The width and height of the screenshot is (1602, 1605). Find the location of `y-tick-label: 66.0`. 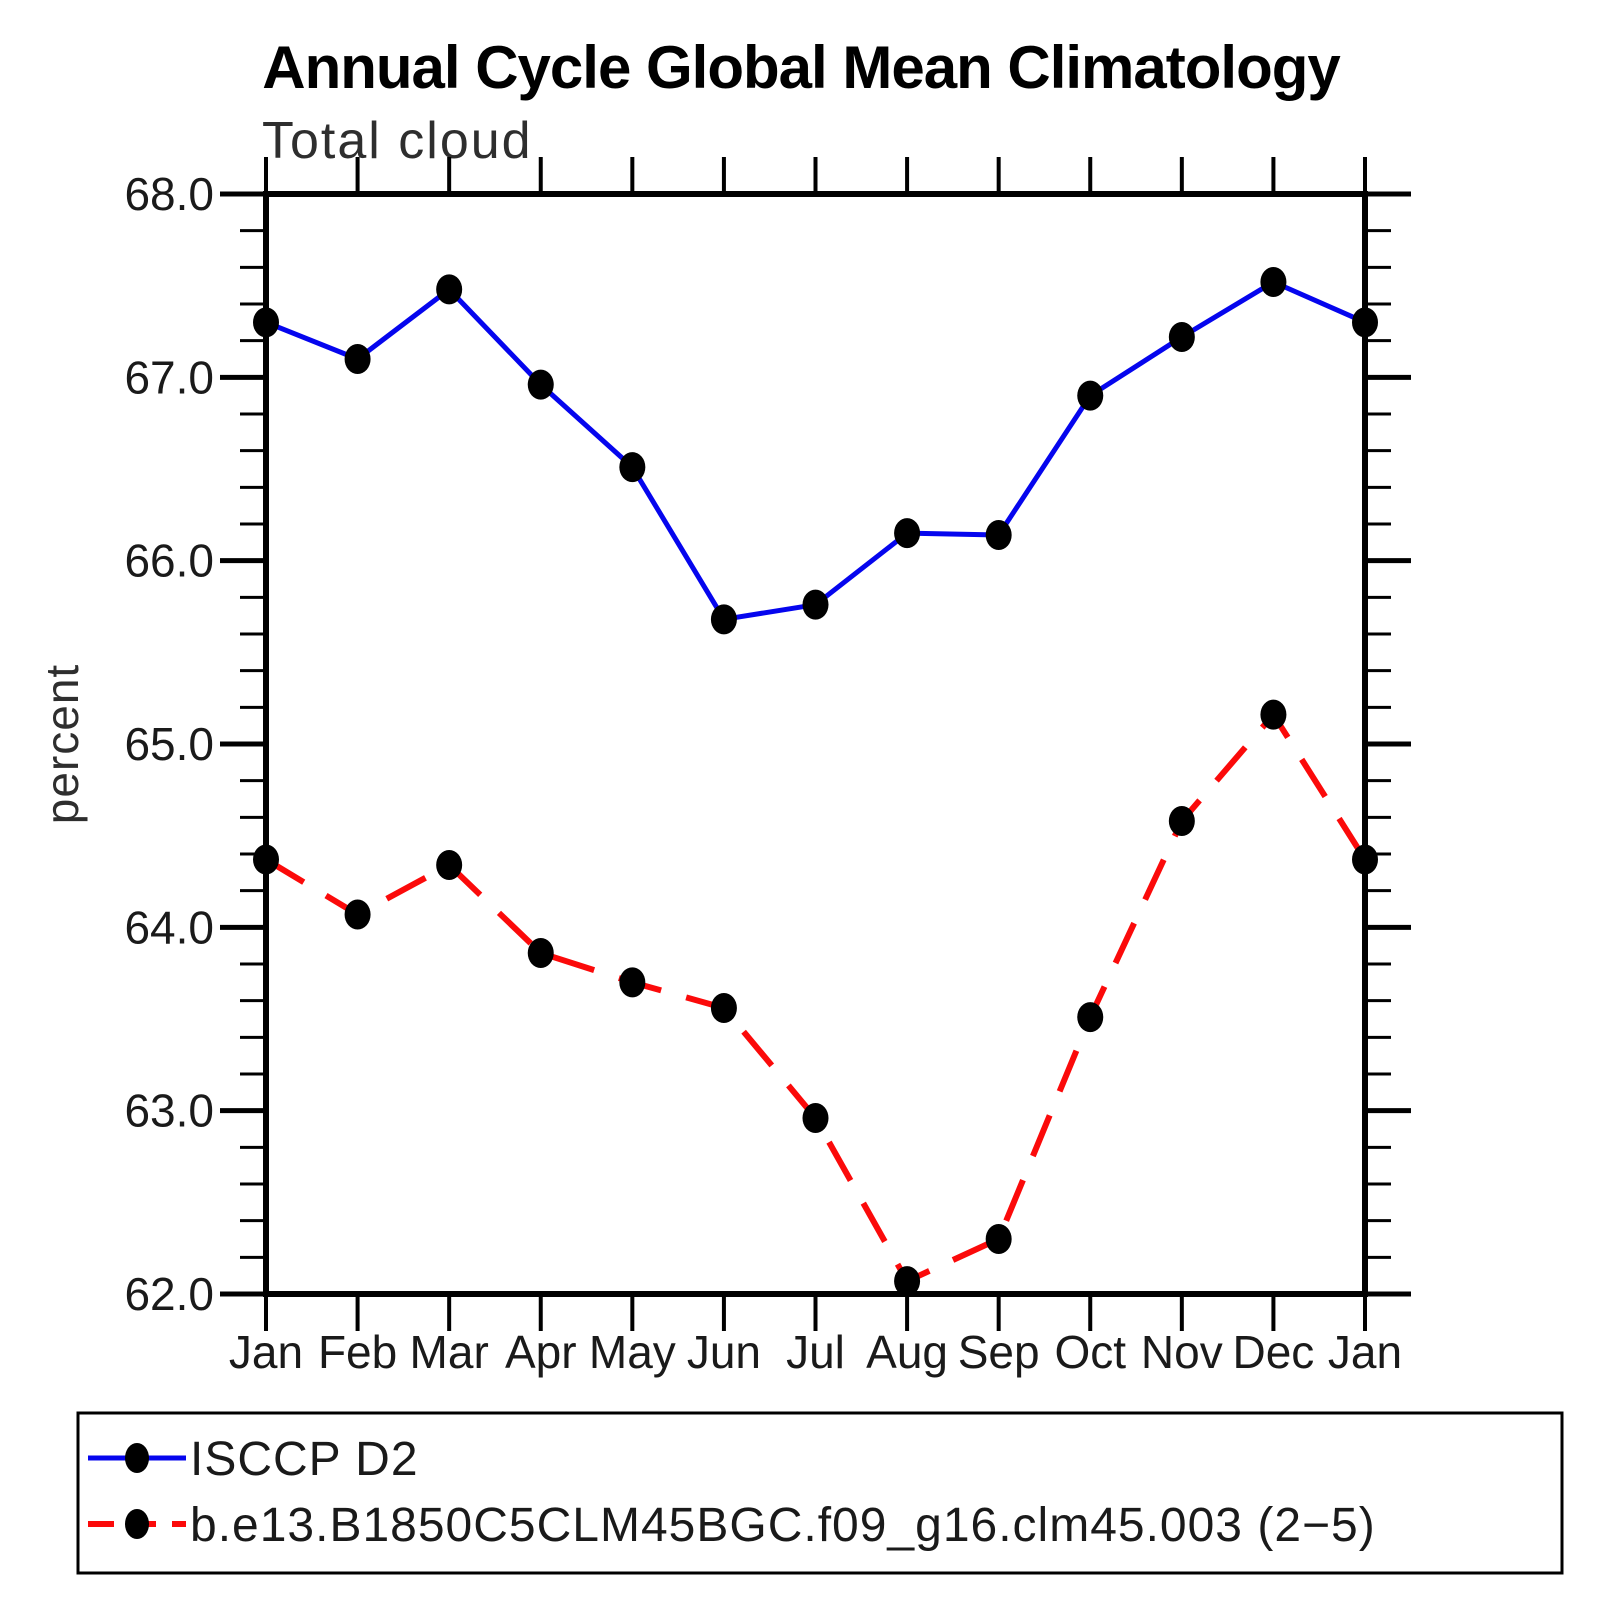

y-tick-label: 66.0 is located at coordinates (169, 561).